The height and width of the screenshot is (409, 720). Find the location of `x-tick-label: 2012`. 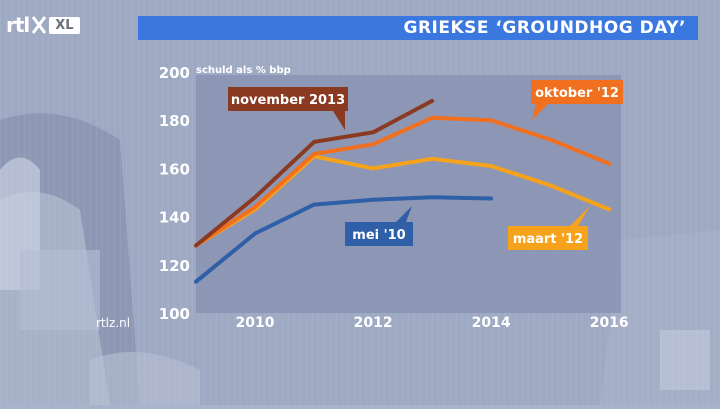

x-tick-label: 2012 is located at coordinates (373, 323).